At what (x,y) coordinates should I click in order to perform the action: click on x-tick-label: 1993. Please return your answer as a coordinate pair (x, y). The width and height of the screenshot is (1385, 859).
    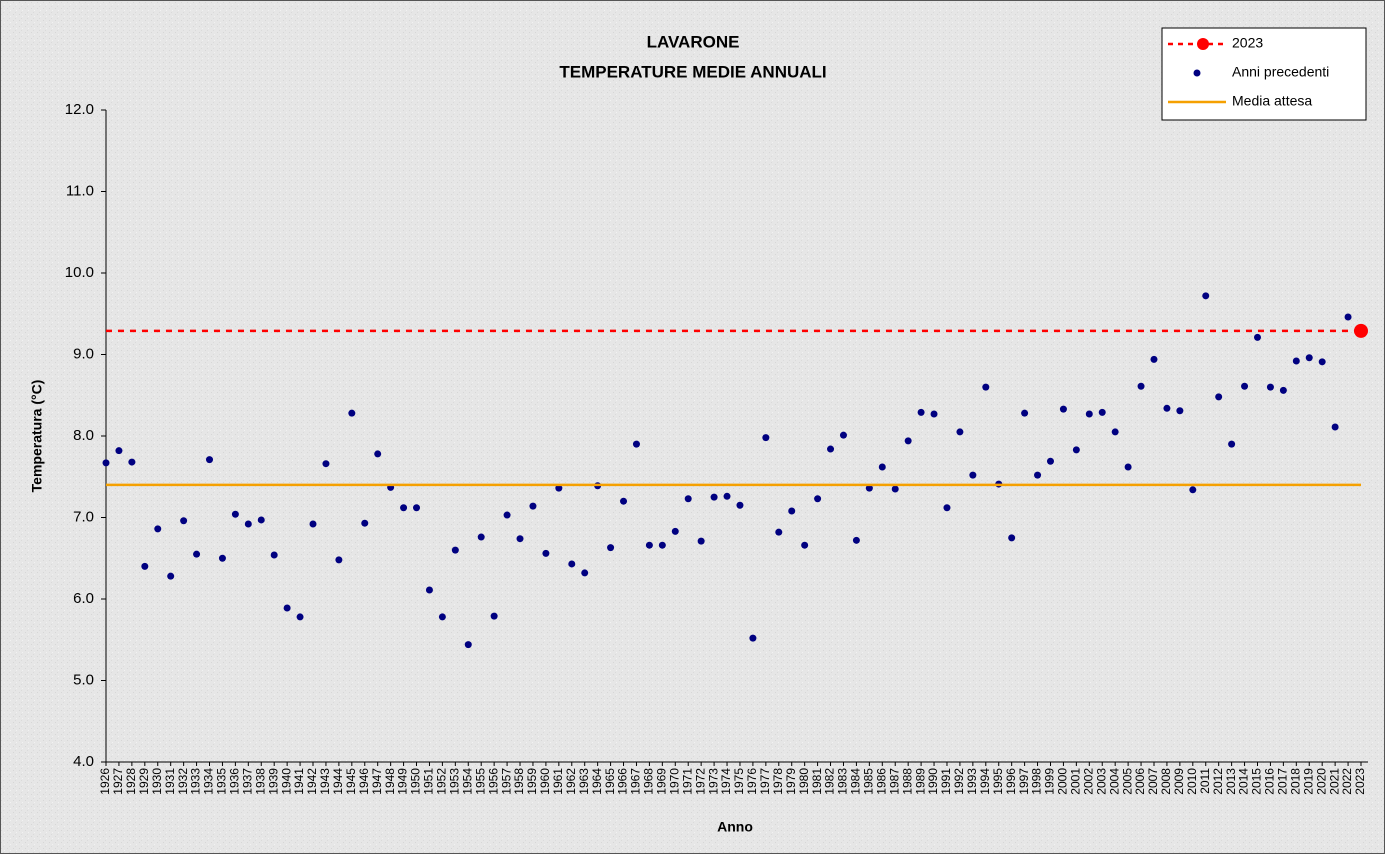
    Looking at the image, I should click on (972, 781).